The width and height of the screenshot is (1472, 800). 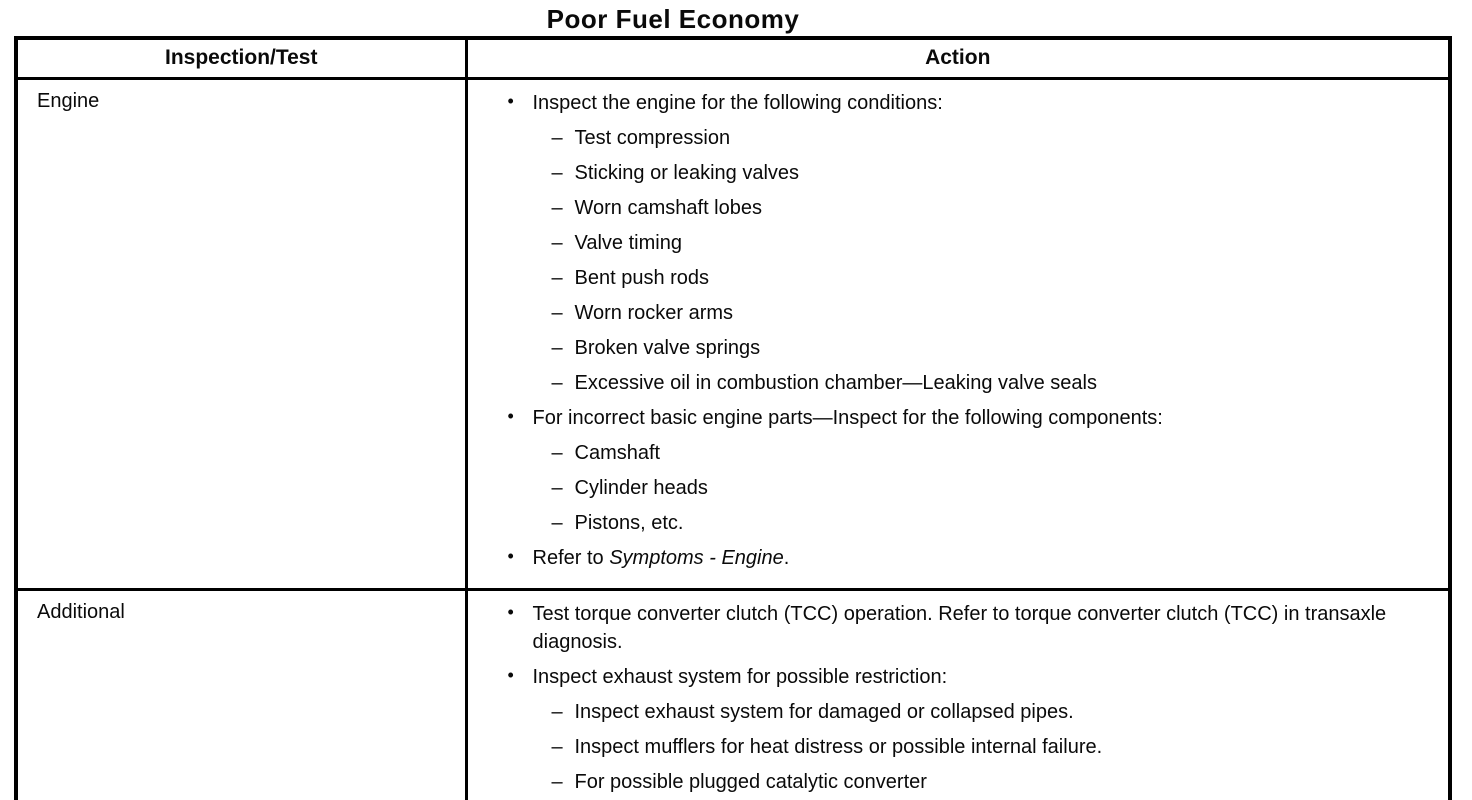 What do you see at coordinates (951, 208) in the screenshot?
I see `action-item: – Worn camshaft lobes` at bounding box center [951, 208].